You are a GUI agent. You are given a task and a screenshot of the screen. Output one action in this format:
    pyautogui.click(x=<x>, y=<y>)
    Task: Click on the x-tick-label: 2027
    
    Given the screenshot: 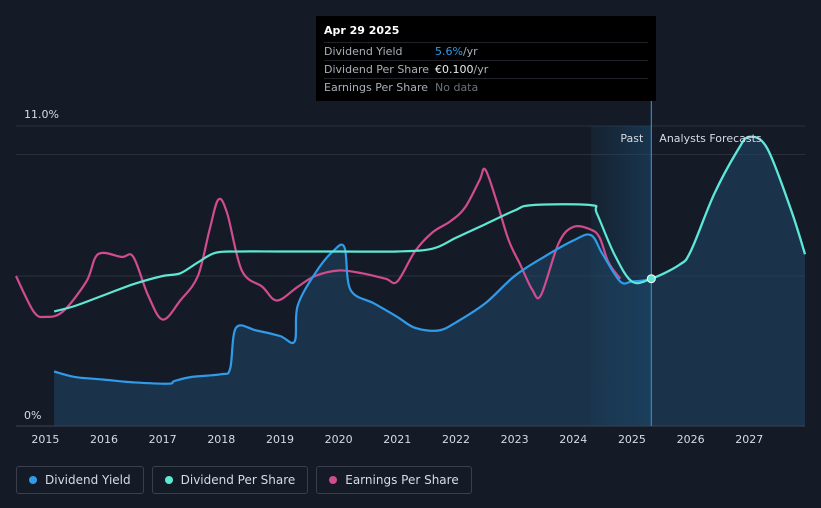 What is the action you would take?
    pyautogui.click(x=749, y=439)
    